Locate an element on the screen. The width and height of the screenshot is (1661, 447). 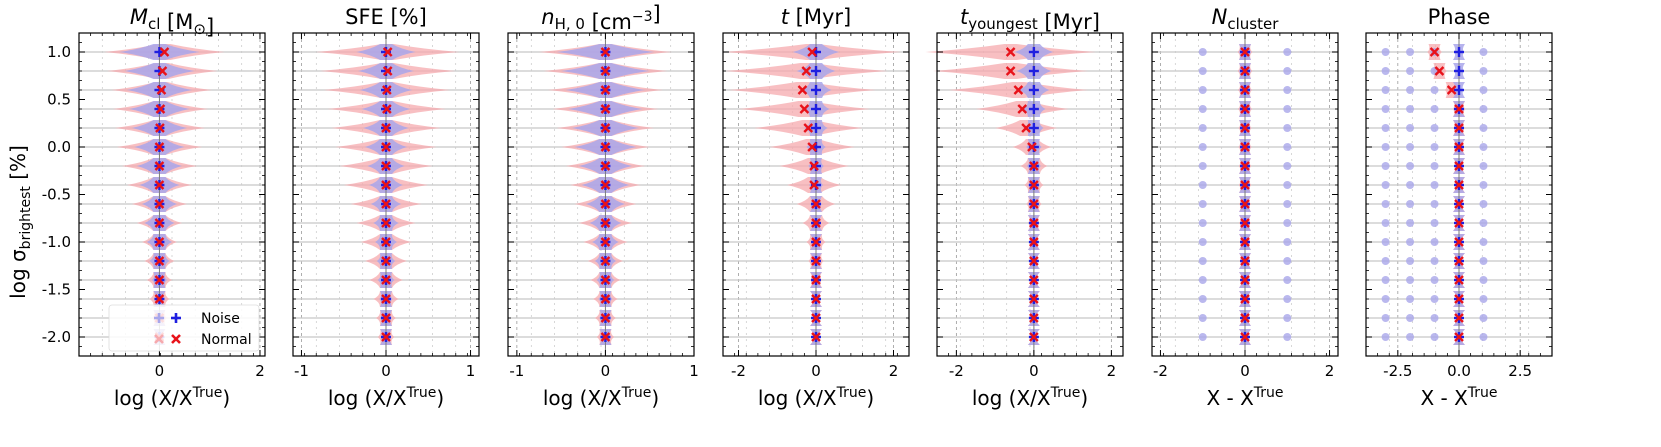
panel-title-odot: ⊙ is located at coordinates (199, 29).